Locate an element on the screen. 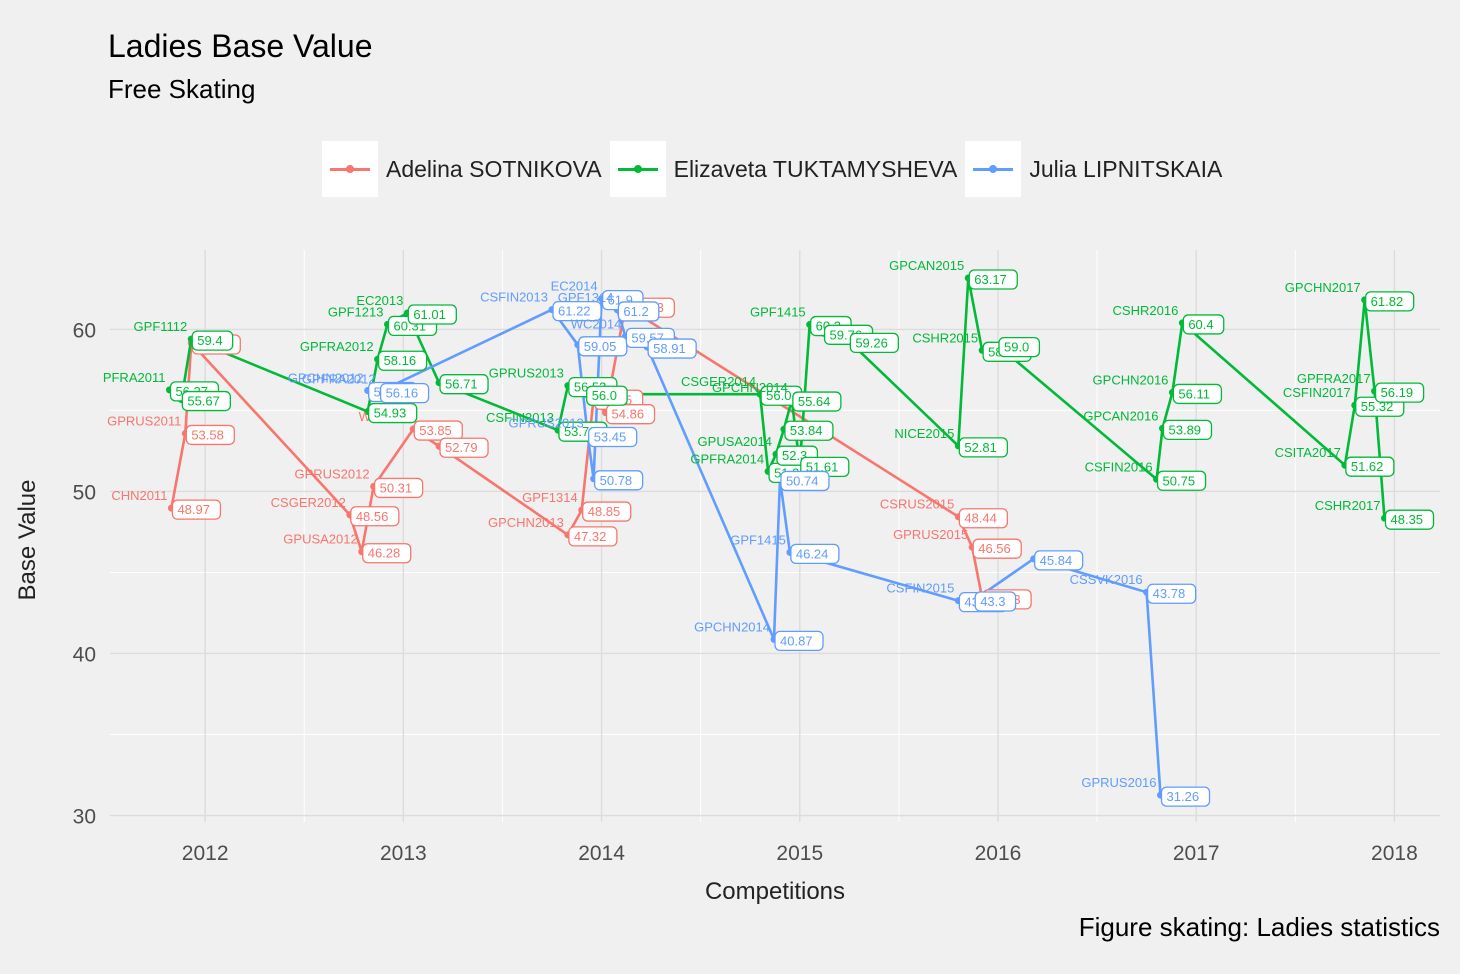 This screenshot has height=974, width=1460. value-label: 48.44 is located at coordinates (983, 518).